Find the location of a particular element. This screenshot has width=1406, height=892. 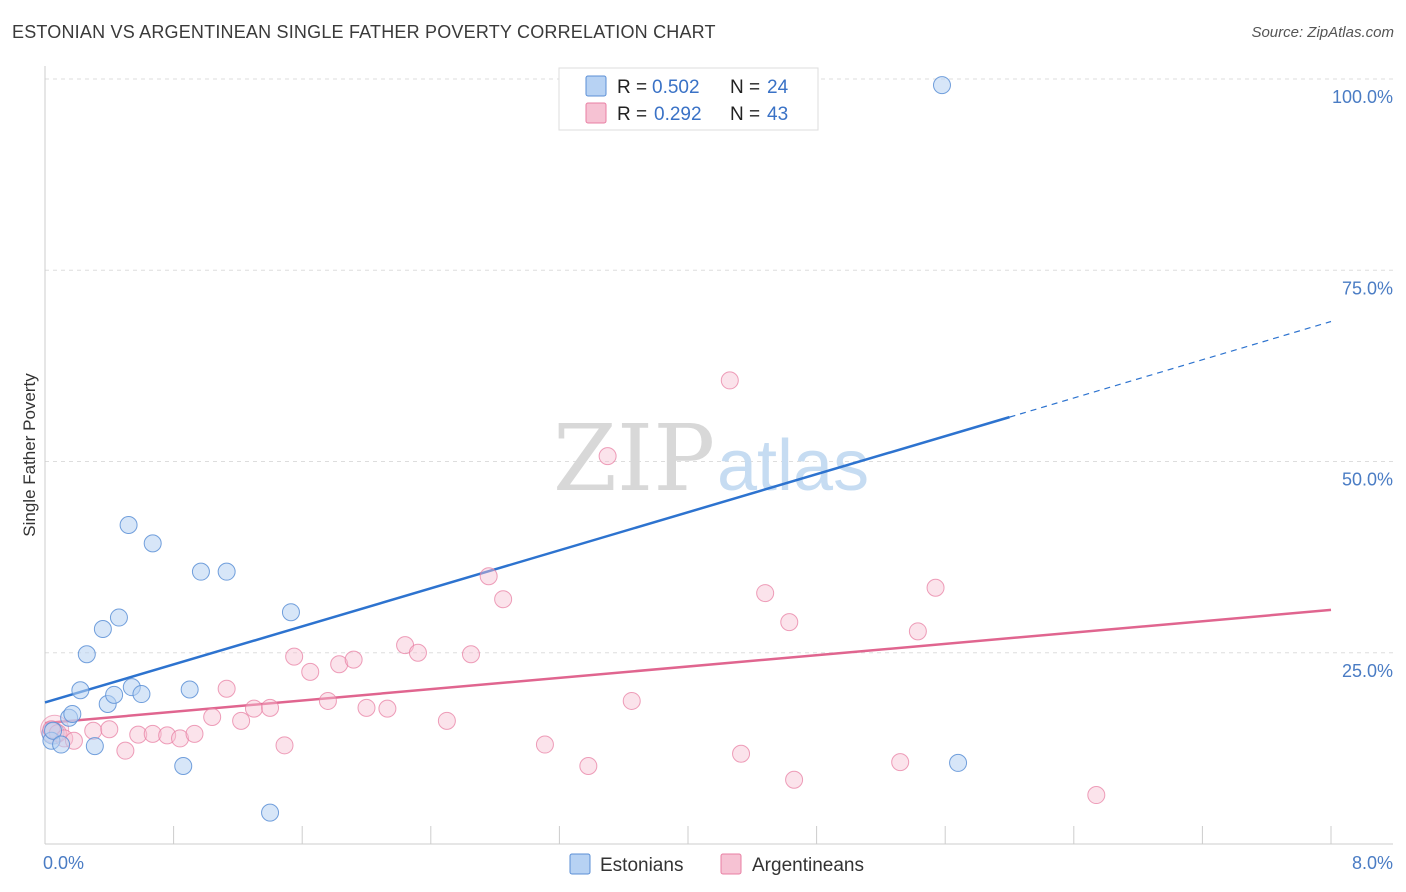

legend: R = 0.502 N = 24 R = 0.292 N = 43 is located at coordinates (688, 99).